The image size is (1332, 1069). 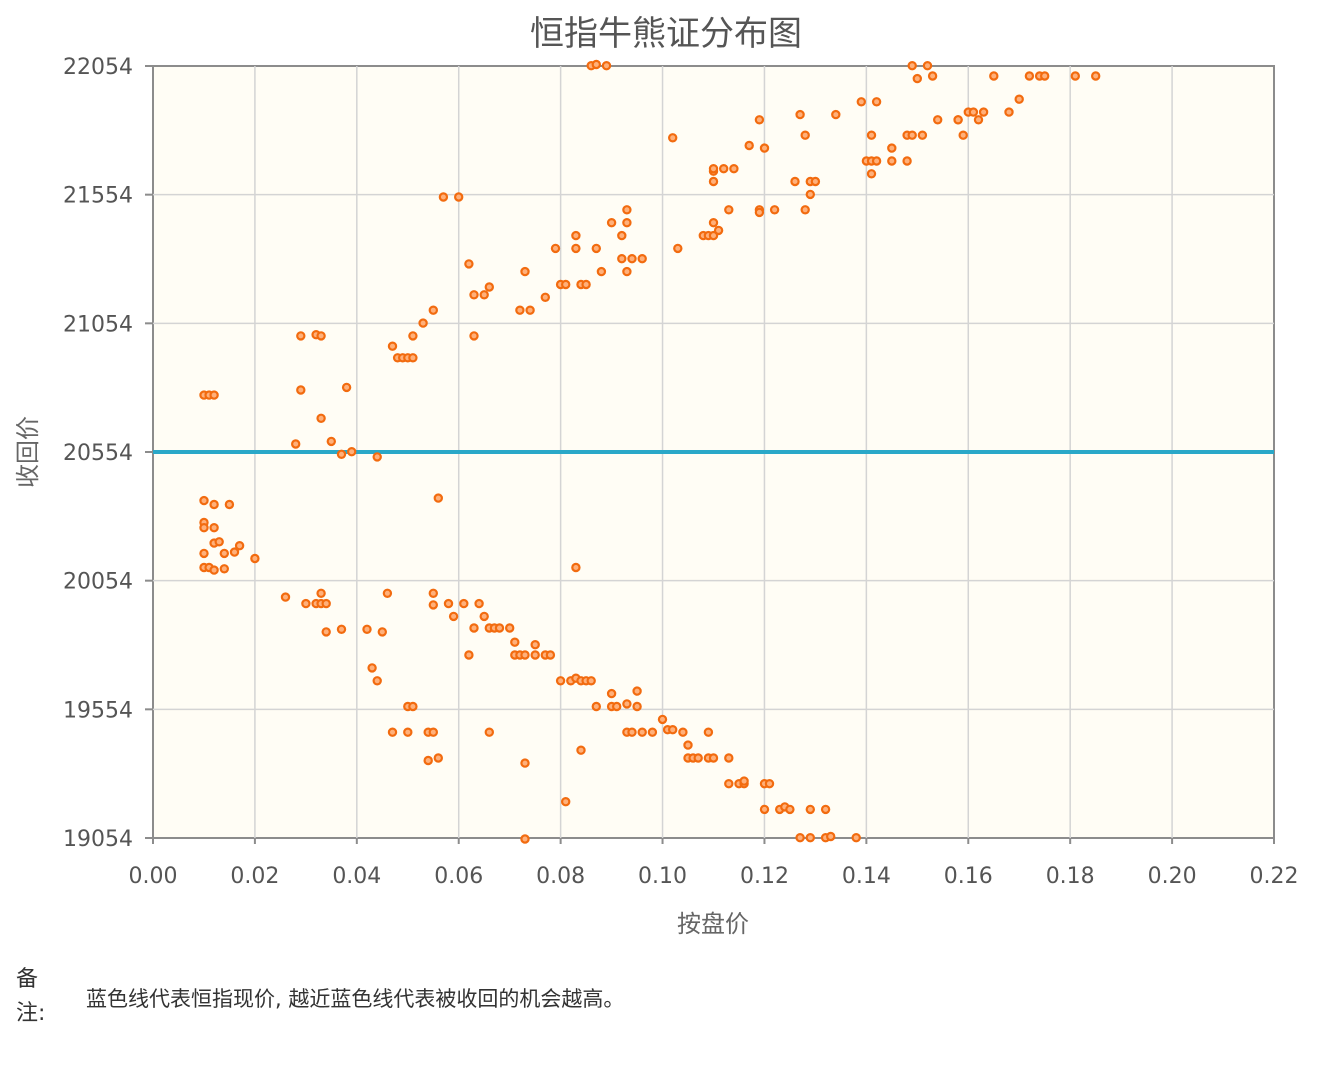 I want to click on y-tick-label: 21554, so click(x=98, y=196).